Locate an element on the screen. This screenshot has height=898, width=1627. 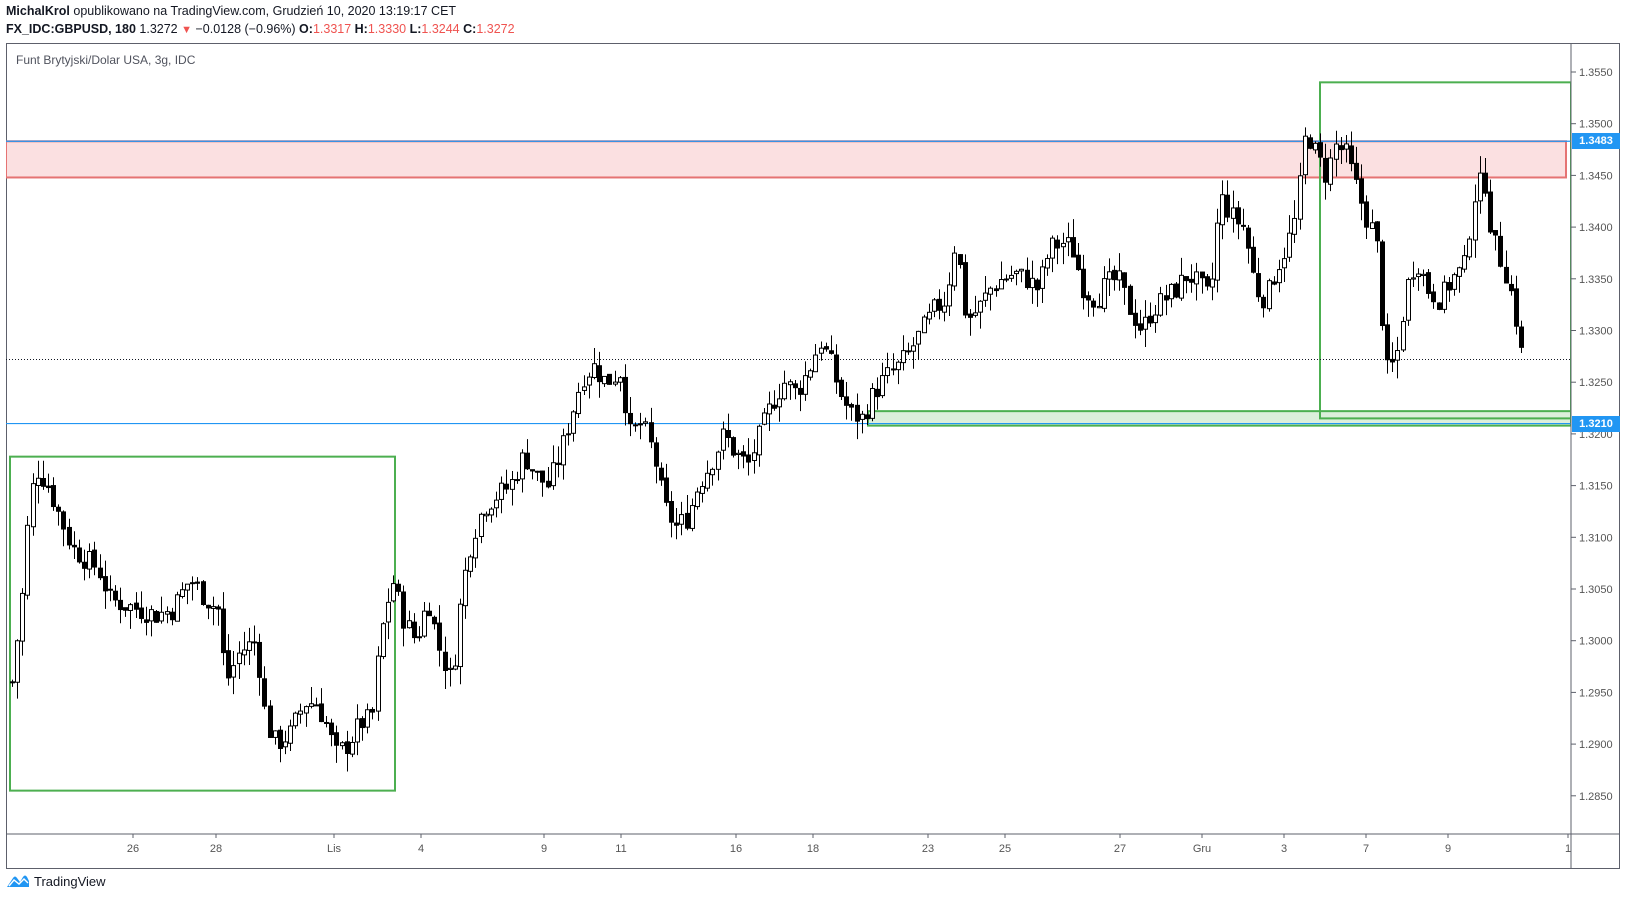
price-tick-label: 1.3050 is located at coordinates (1596, 590).